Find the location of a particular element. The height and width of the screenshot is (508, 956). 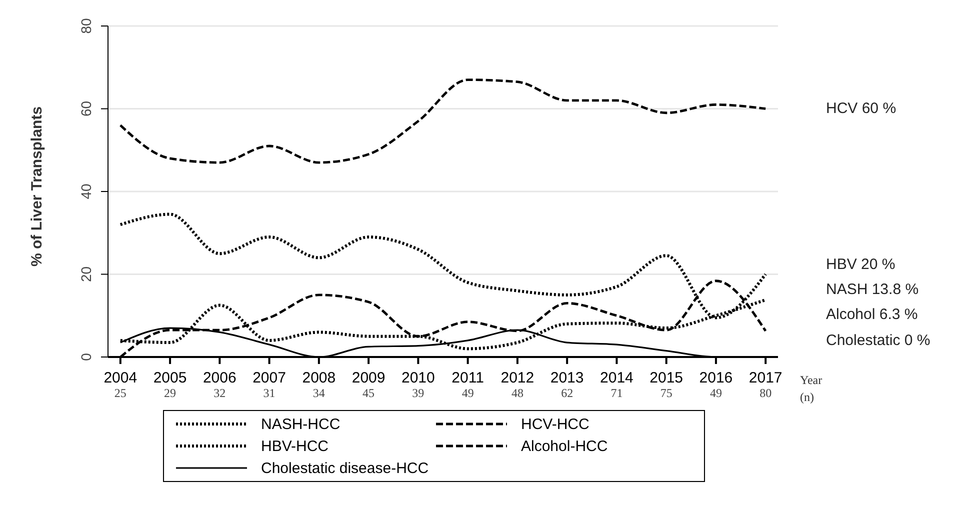

text: 80 is located at coordinates (766, 393).